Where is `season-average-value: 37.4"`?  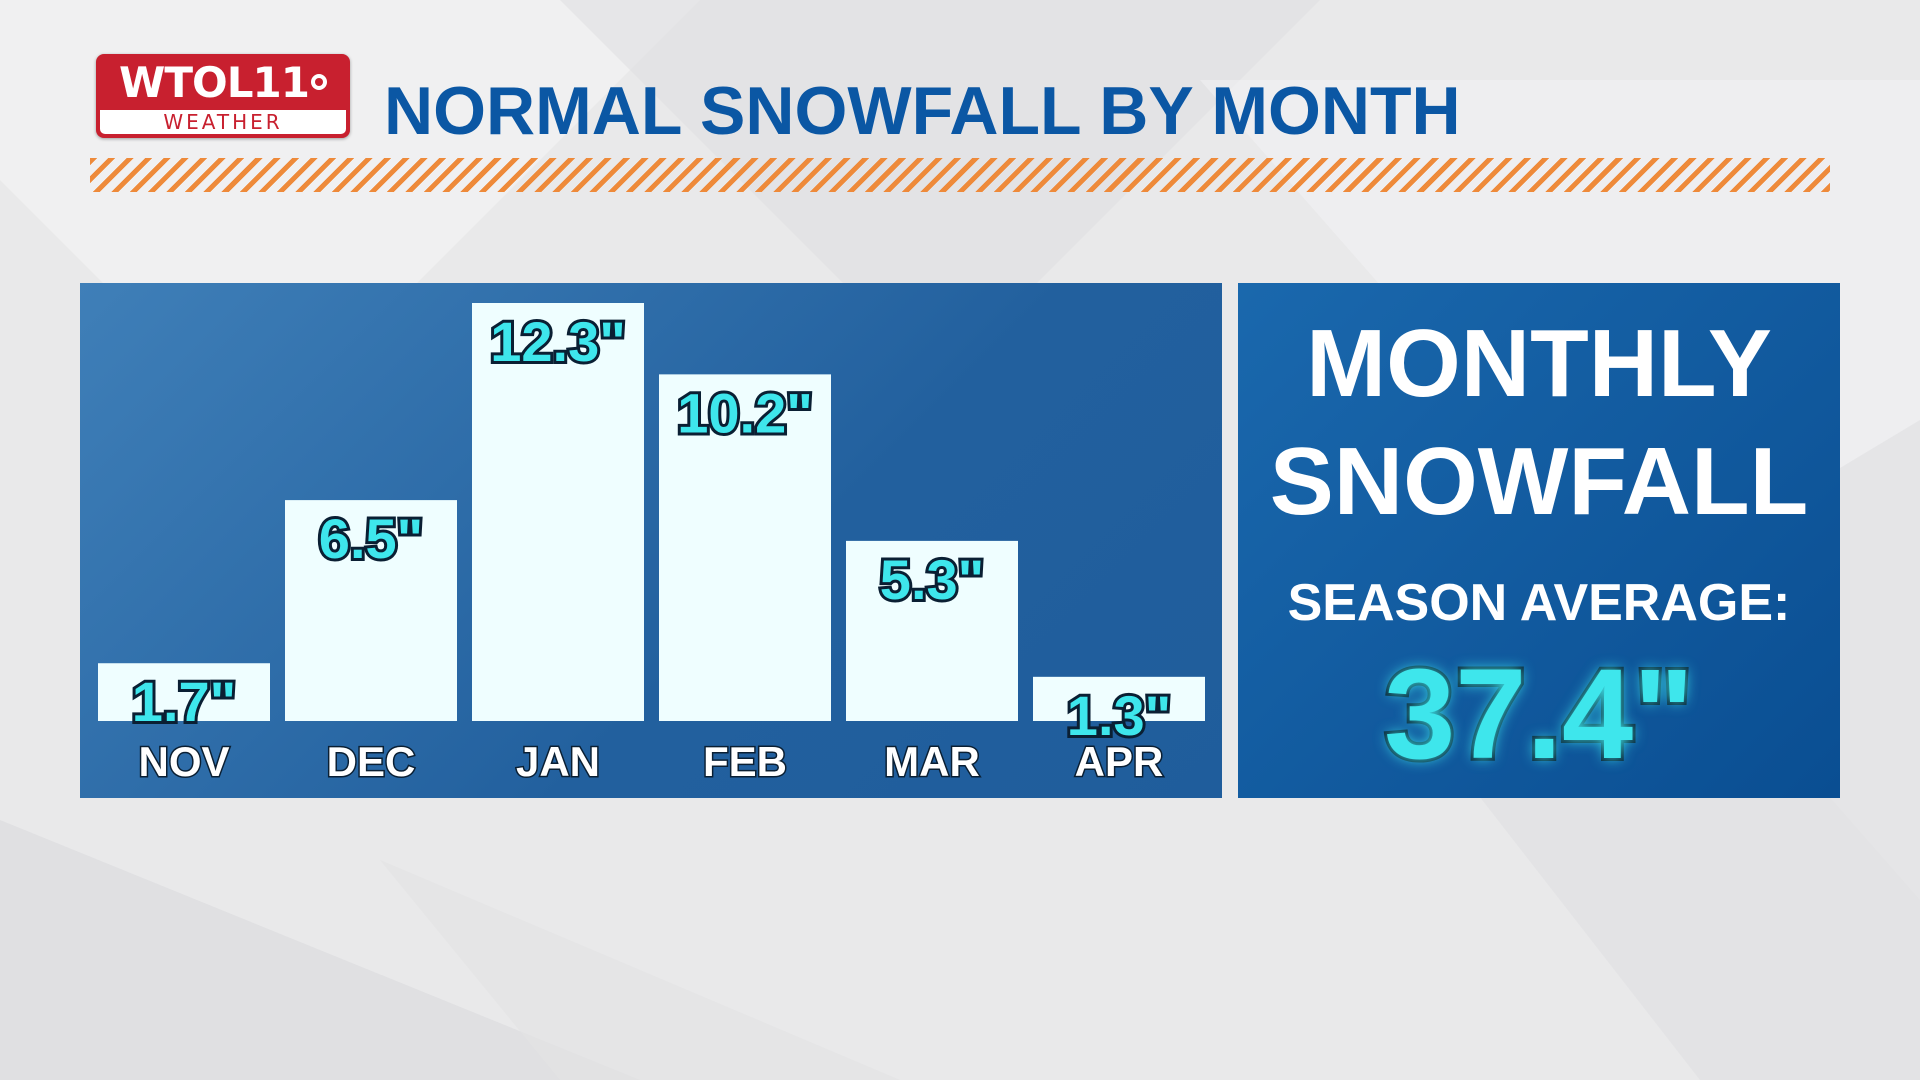 season-average-value: 37.4" is located at coordinates (1539, 715).